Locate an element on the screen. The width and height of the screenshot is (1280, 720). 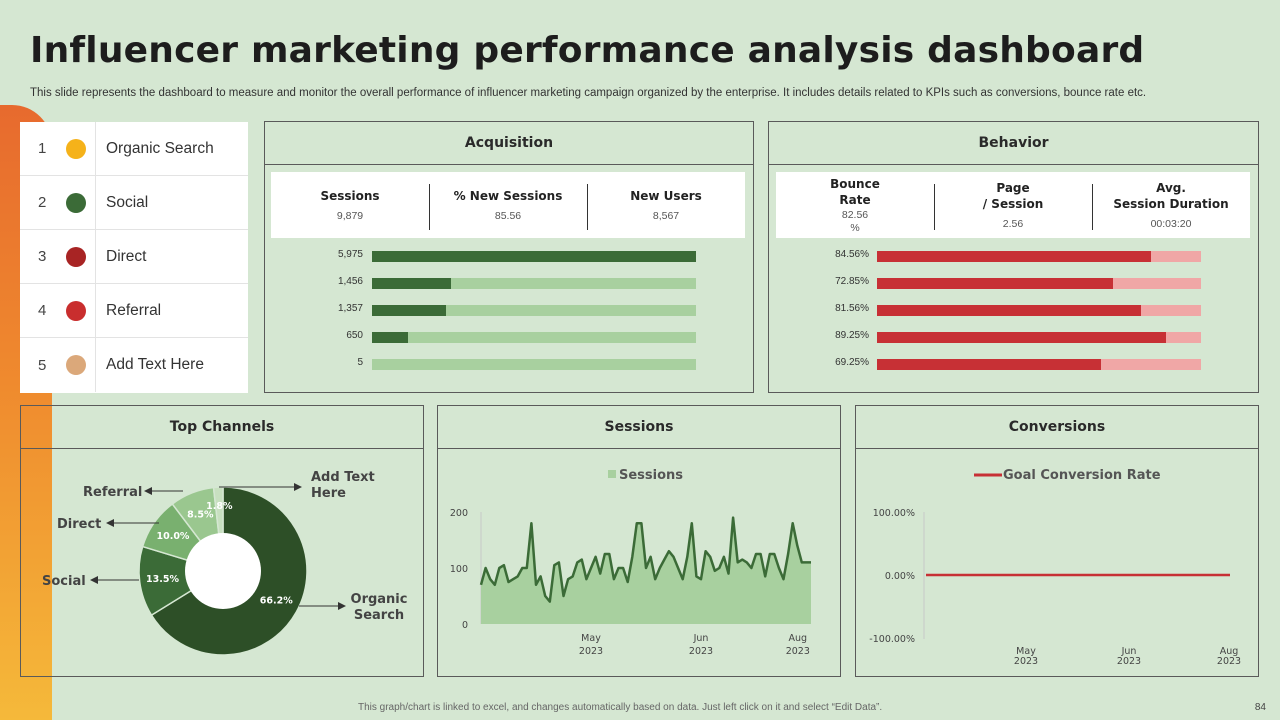
pie-data-label: 8.5% is located at coordinates (200, 514).